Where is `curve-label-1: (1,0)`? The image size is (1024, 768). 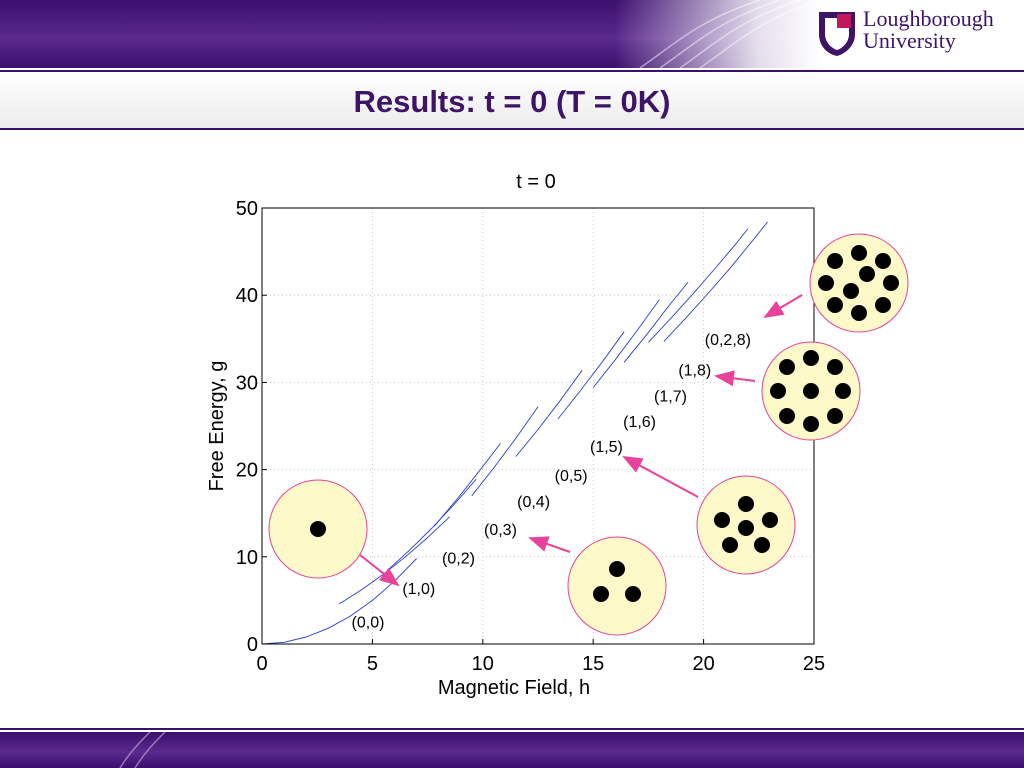 curve-label-1: (1,0) is located at coordinates (418, 589).